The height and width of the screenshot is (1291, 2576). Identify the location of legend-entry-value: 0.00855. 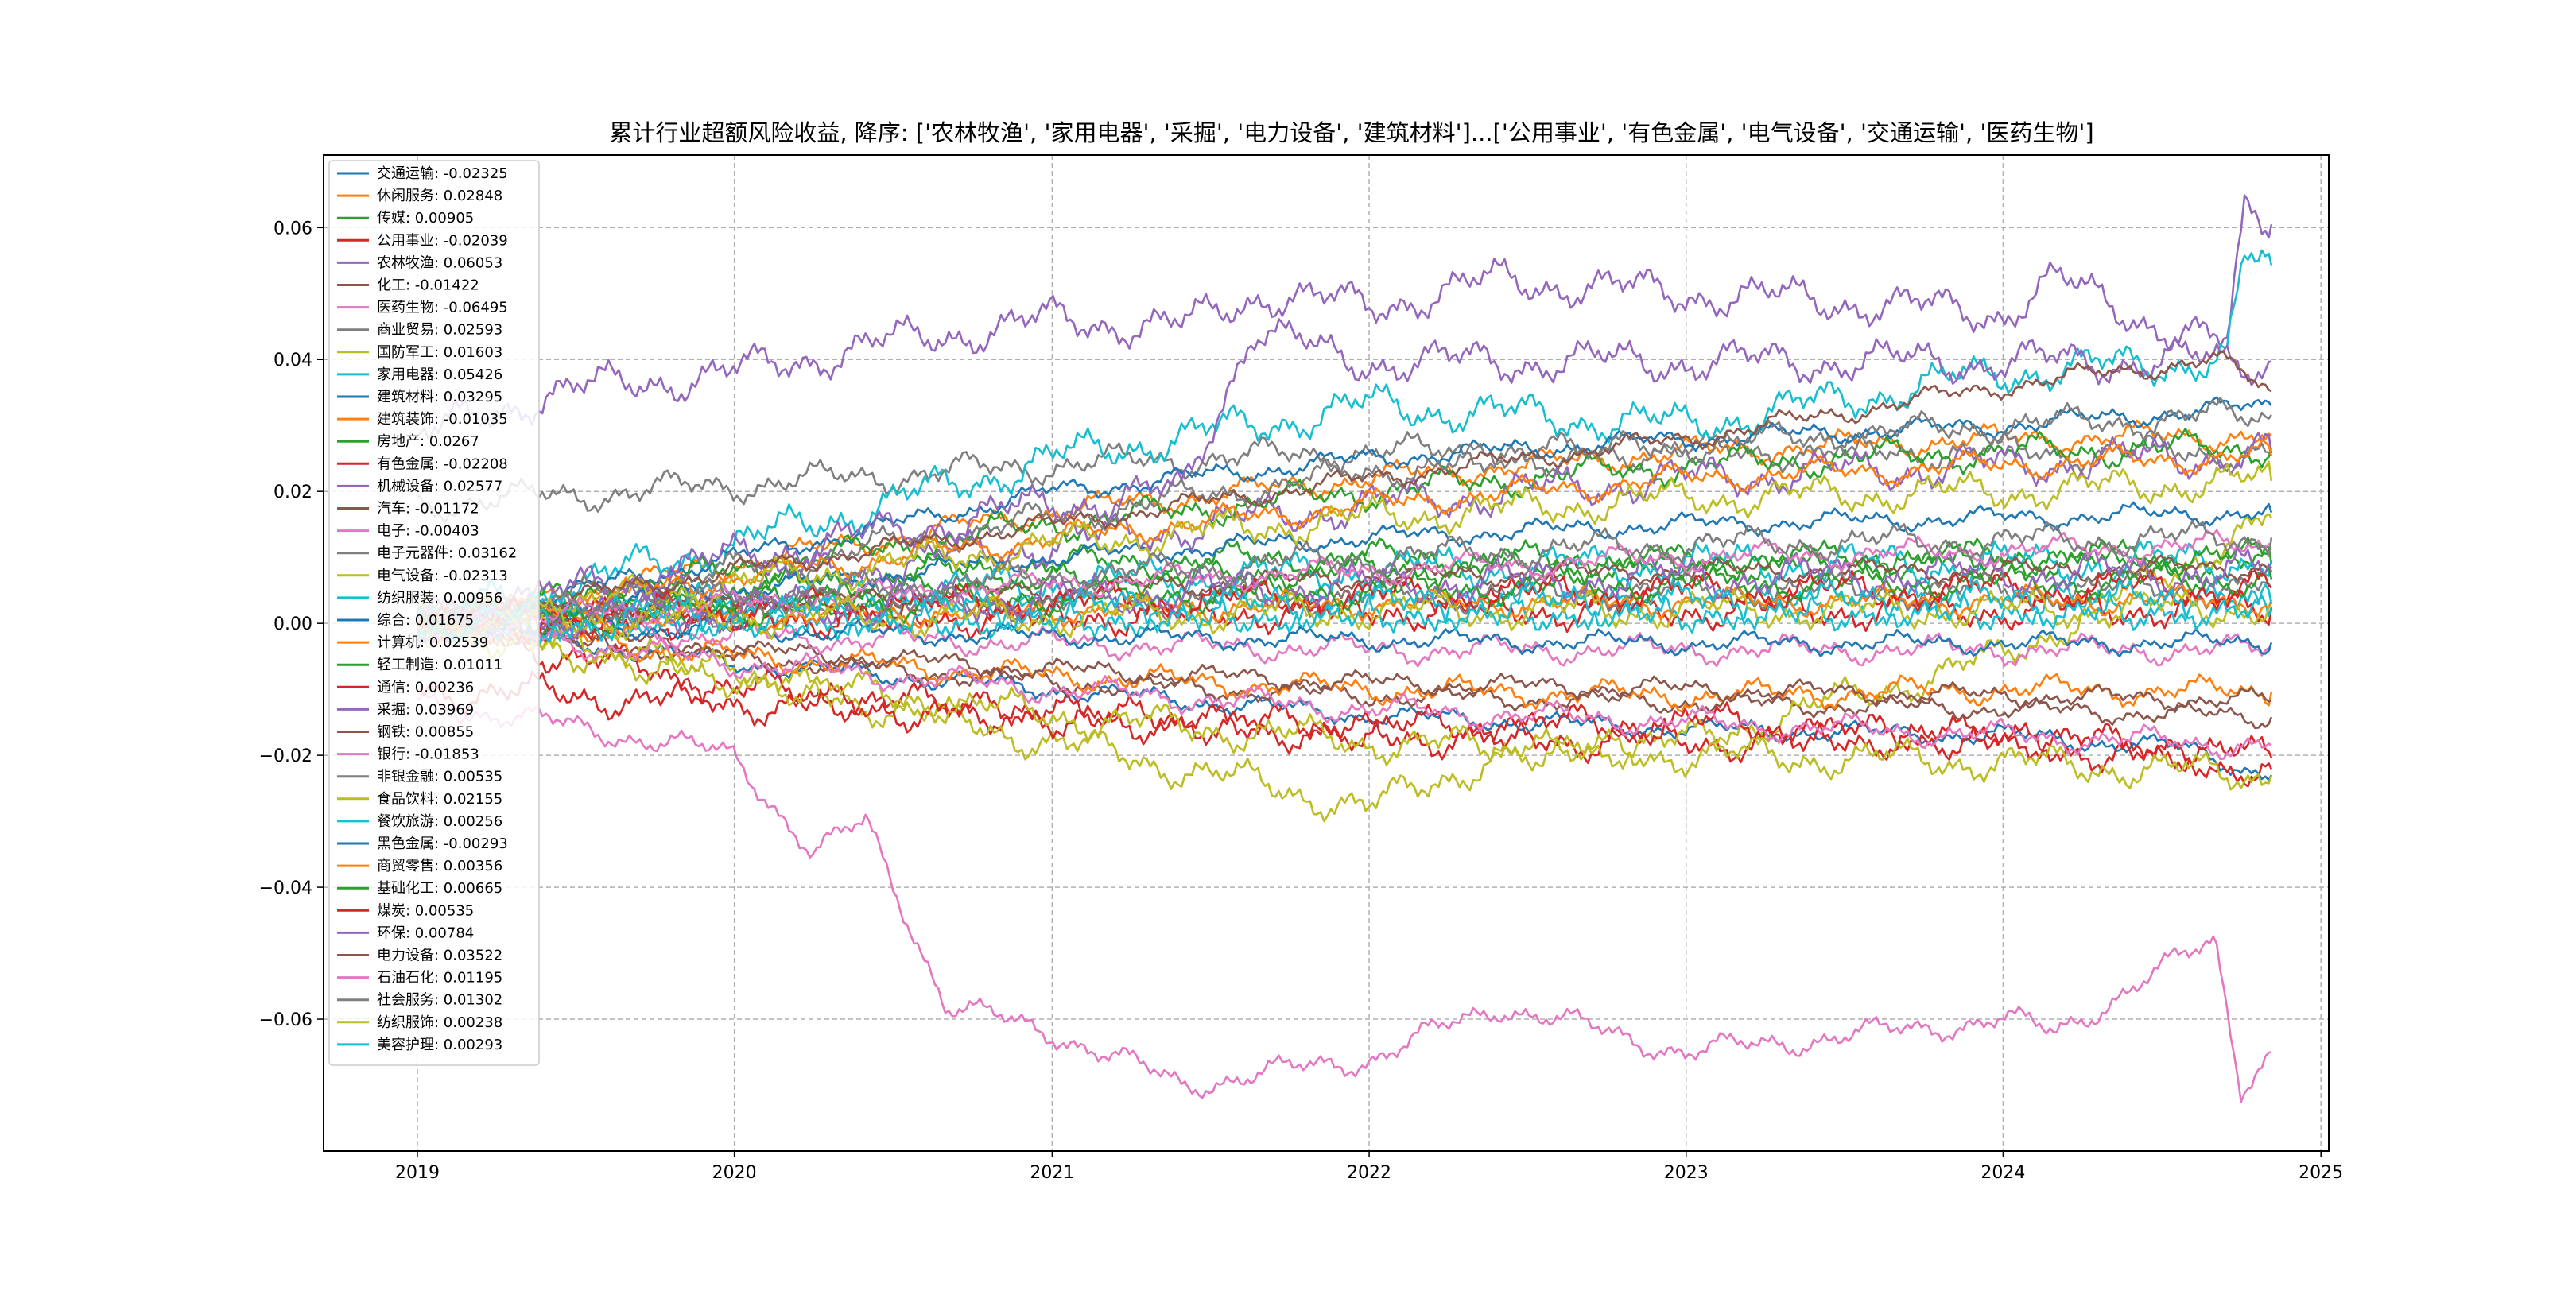
(444, 733).